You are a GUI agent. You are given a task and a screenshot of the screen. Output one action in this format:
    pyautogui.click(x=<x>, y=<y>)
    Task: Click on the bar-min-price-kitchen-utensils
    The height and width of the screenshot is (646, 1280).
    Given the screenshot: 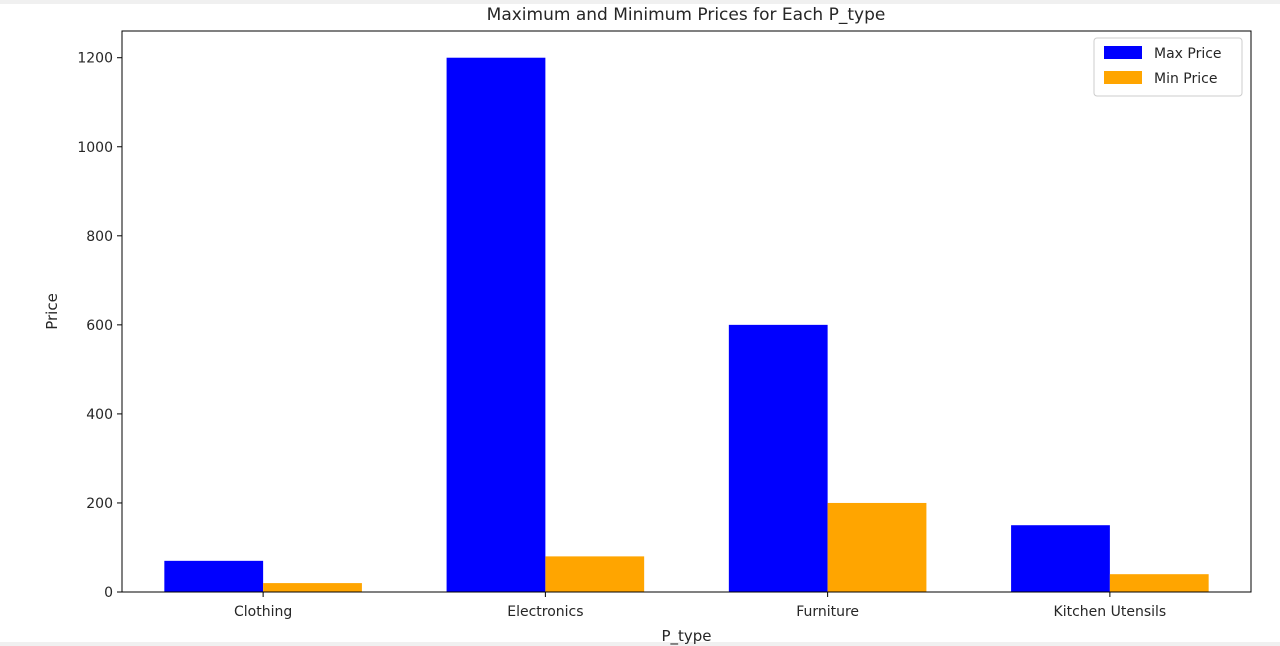 What is the action you would take?
    pyautogui.click(x=1159, y=583)
    